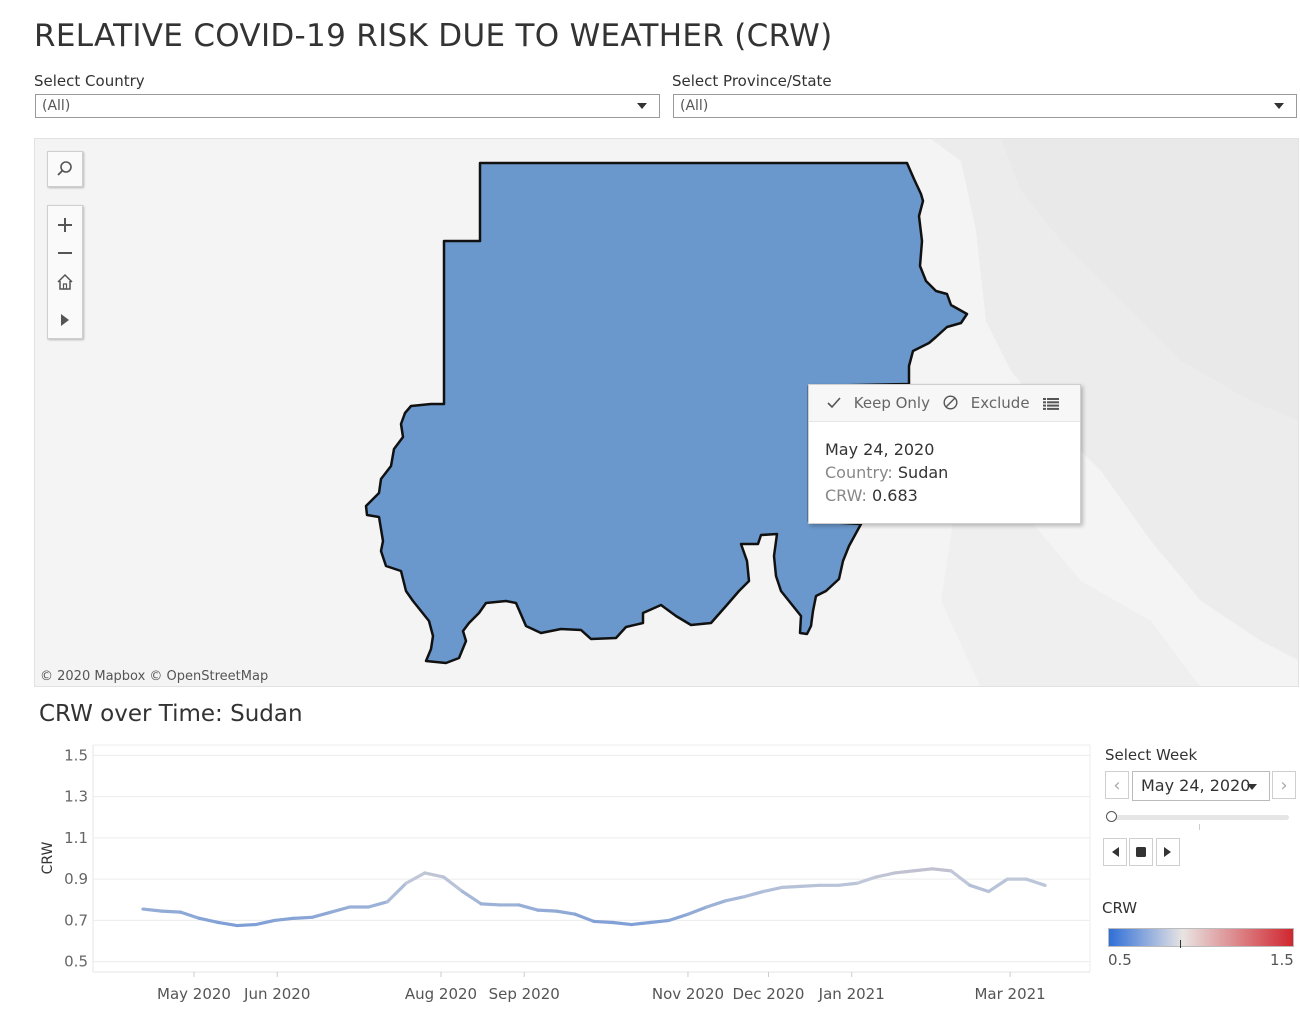 The image size is (1300, 1017). What do you see at coordinates (851, 994) in the screenshot?
I see `x-tick-label: Jan 2021` at bounding box center [851, 994].